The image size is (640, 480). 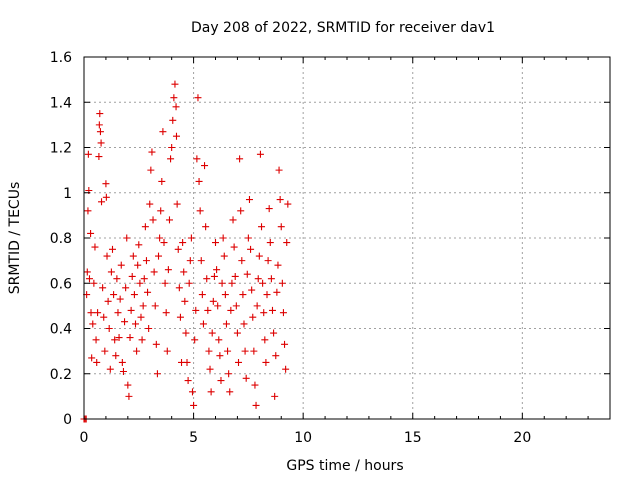 I want to click on x-tick-label: 15, so click(x=413, y=438).